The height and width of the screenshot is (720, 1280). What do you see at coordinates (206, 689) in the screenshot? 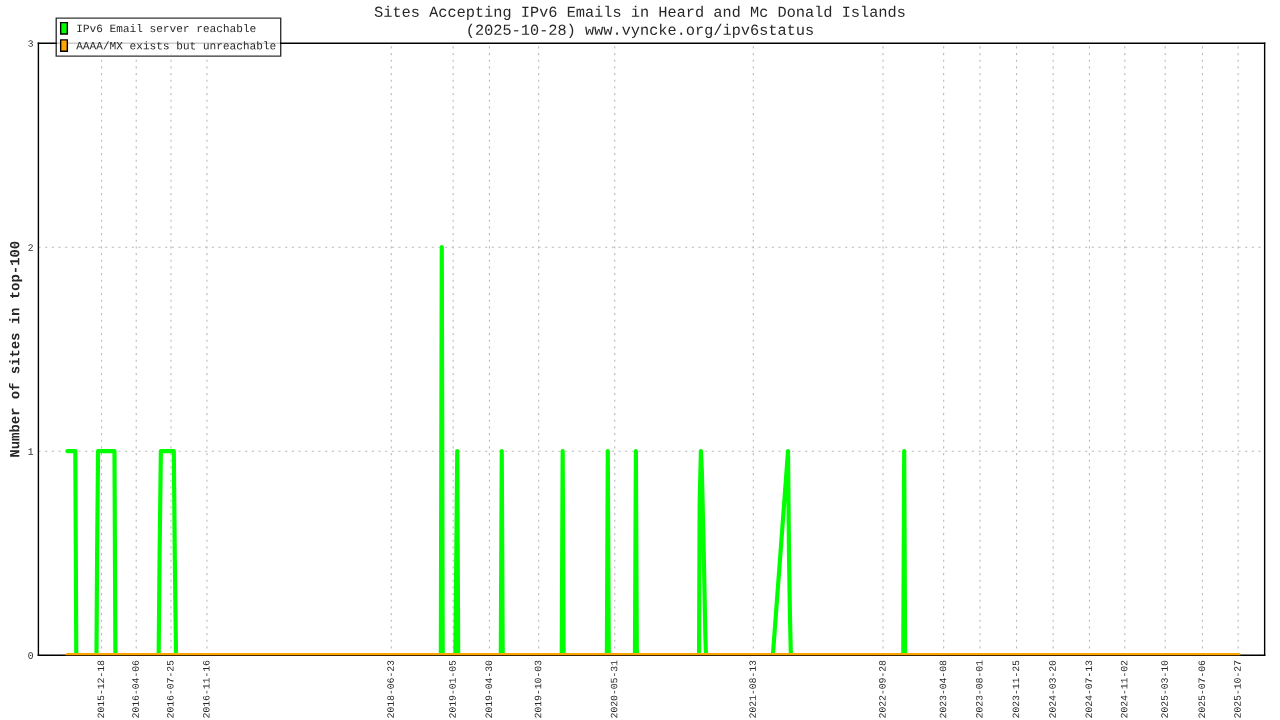
I see `x-tick-label: 2016-11-16` at bounding box center [206, 689].